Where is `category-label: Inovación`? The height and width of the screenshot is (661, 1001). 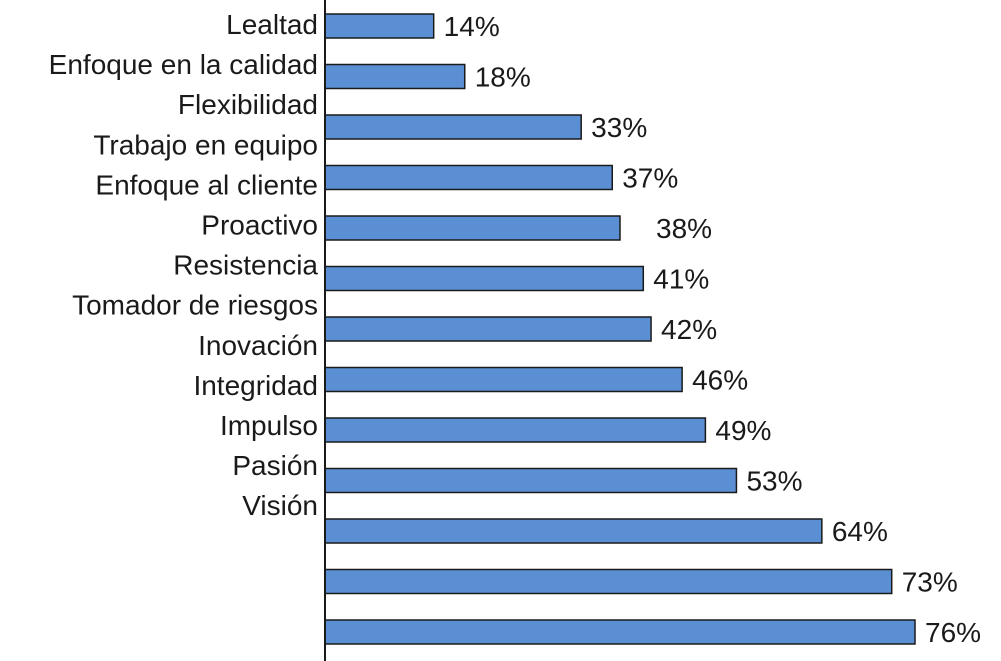
category-label: Inovación is located at coordinates (258, 345).